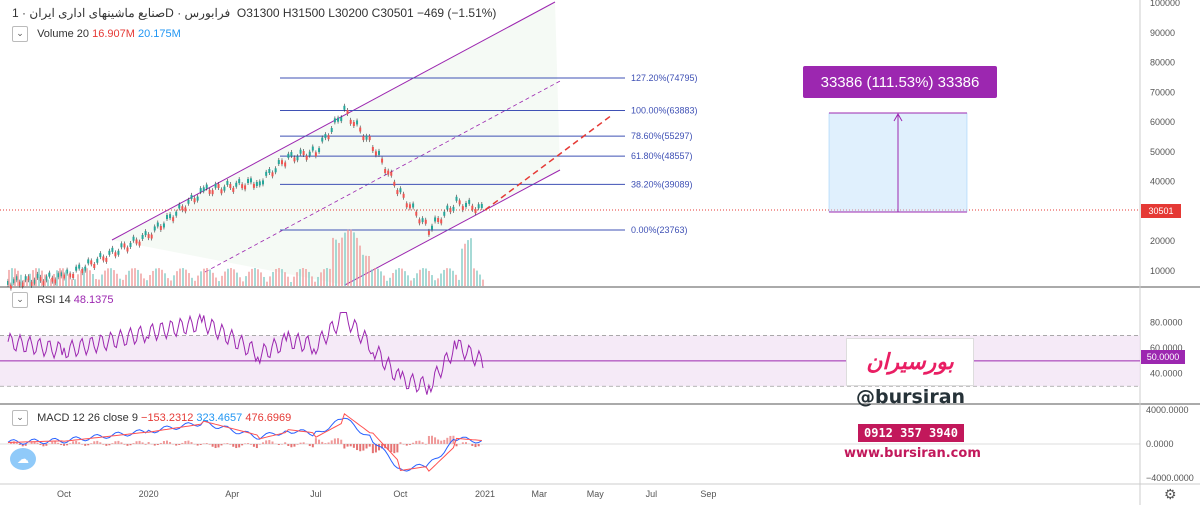  Describe the element at coordinates (659, 230) in the screenshot. I see `fib-level-label: 0.00%(23763)` at that location.